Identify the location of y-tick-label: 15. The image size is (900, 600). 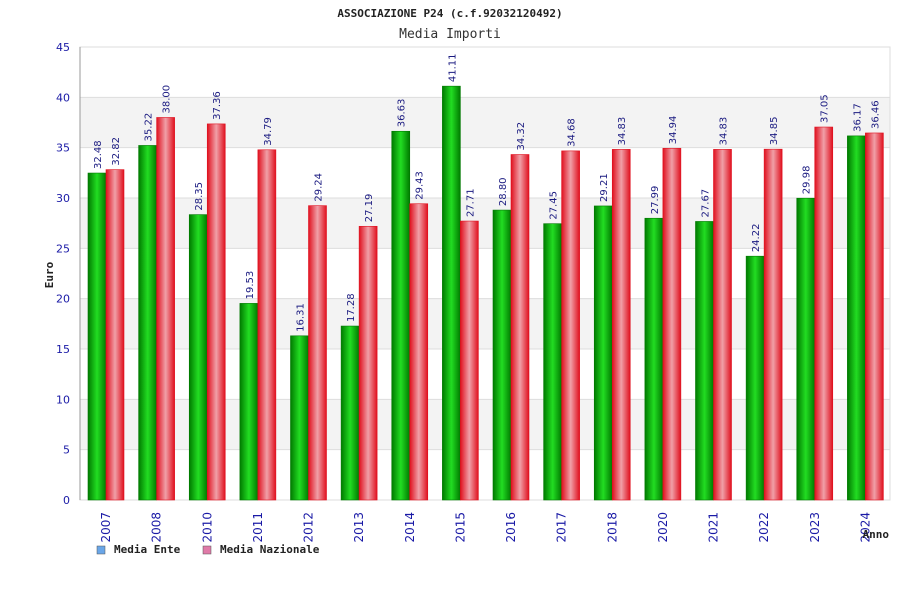
(63, 349).